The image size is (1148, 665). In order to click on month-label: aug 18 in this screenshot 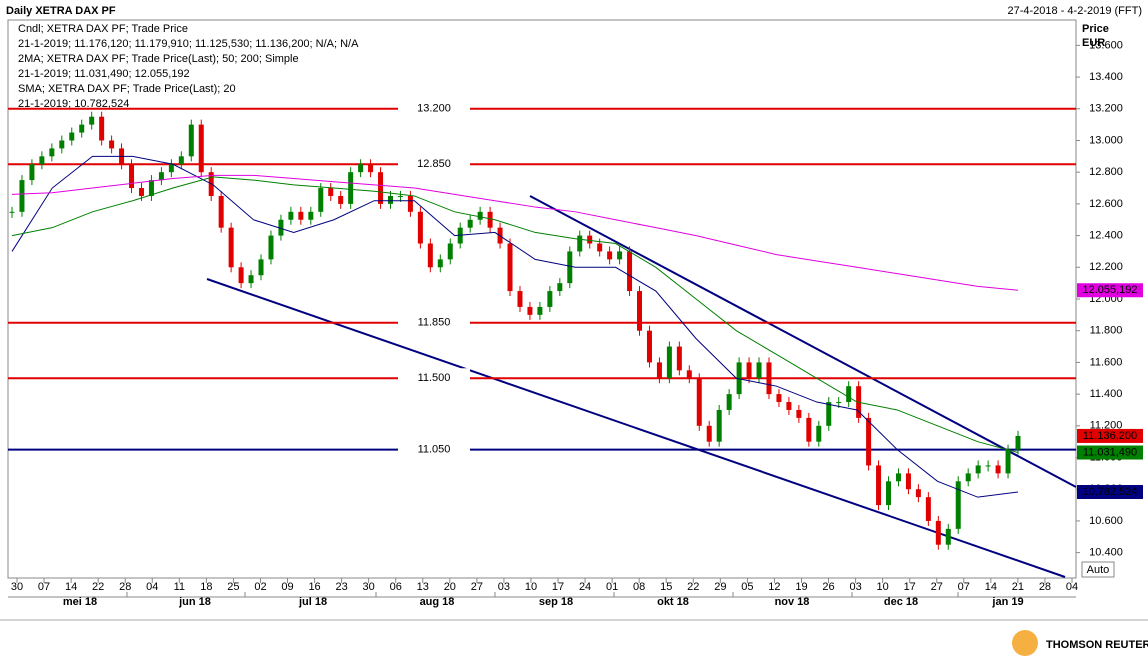, I will do `click(437, 602)`.